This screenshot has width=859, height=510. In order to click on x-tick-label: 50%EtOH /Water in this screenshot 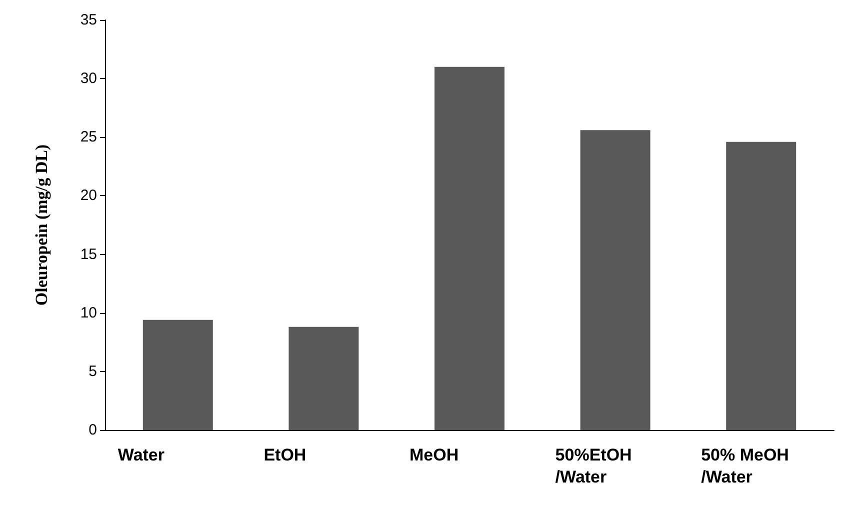, I will do `click(593, 466)`.